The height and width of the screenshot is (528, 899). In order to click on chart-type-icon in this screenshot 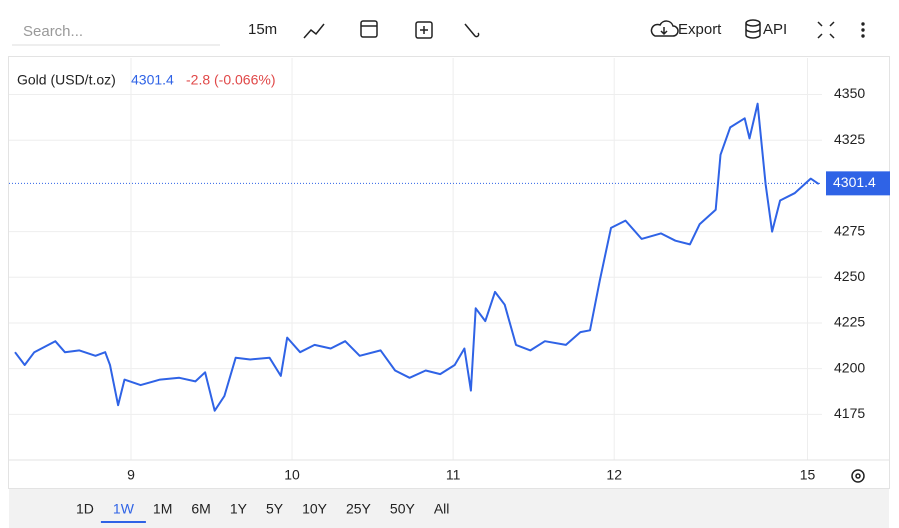, I will do `click(314, 31)`.